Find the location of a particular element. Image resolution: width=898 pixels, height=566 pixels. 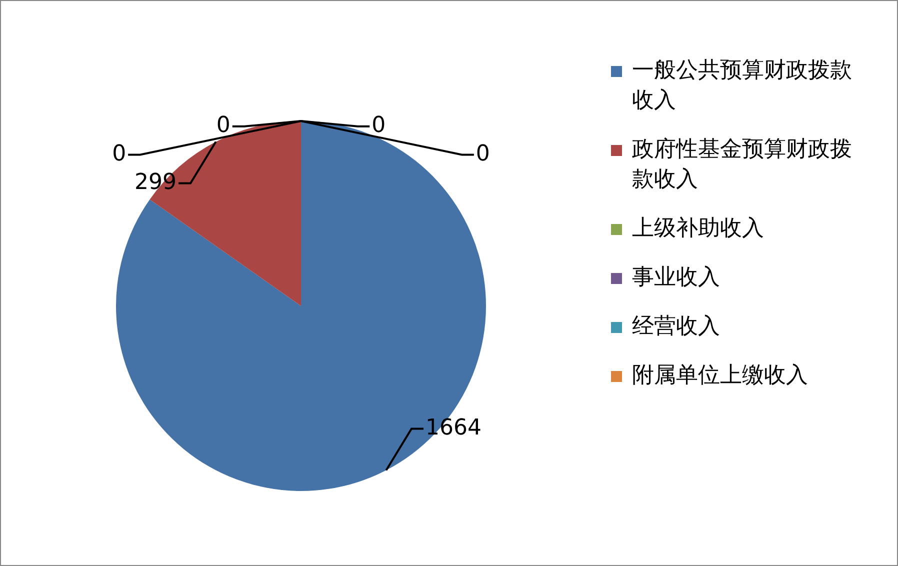

legend-label: 经营收入 is located at coordinates (676, 327).